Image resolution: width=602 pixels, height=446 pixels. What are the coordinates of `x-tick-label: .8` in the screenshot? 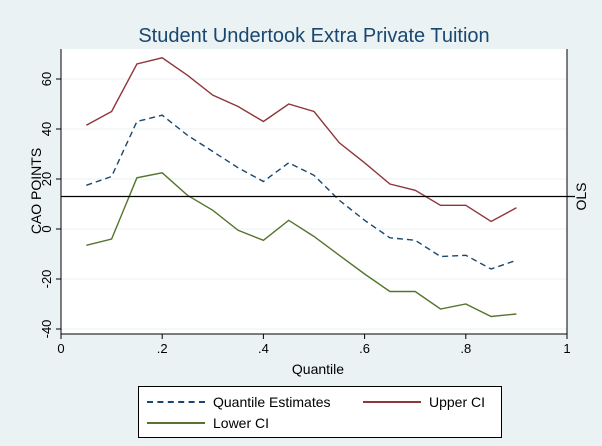 It's located at (465, 348).